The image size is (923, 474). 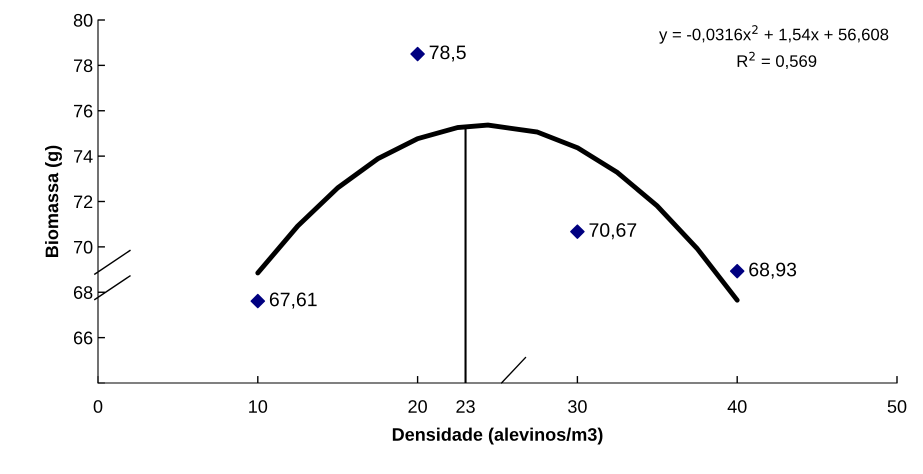 What do you see at coordinates (417, 406) in the screenshot?
I see `x-tick-label: 20` at bounding box center [417, 406].